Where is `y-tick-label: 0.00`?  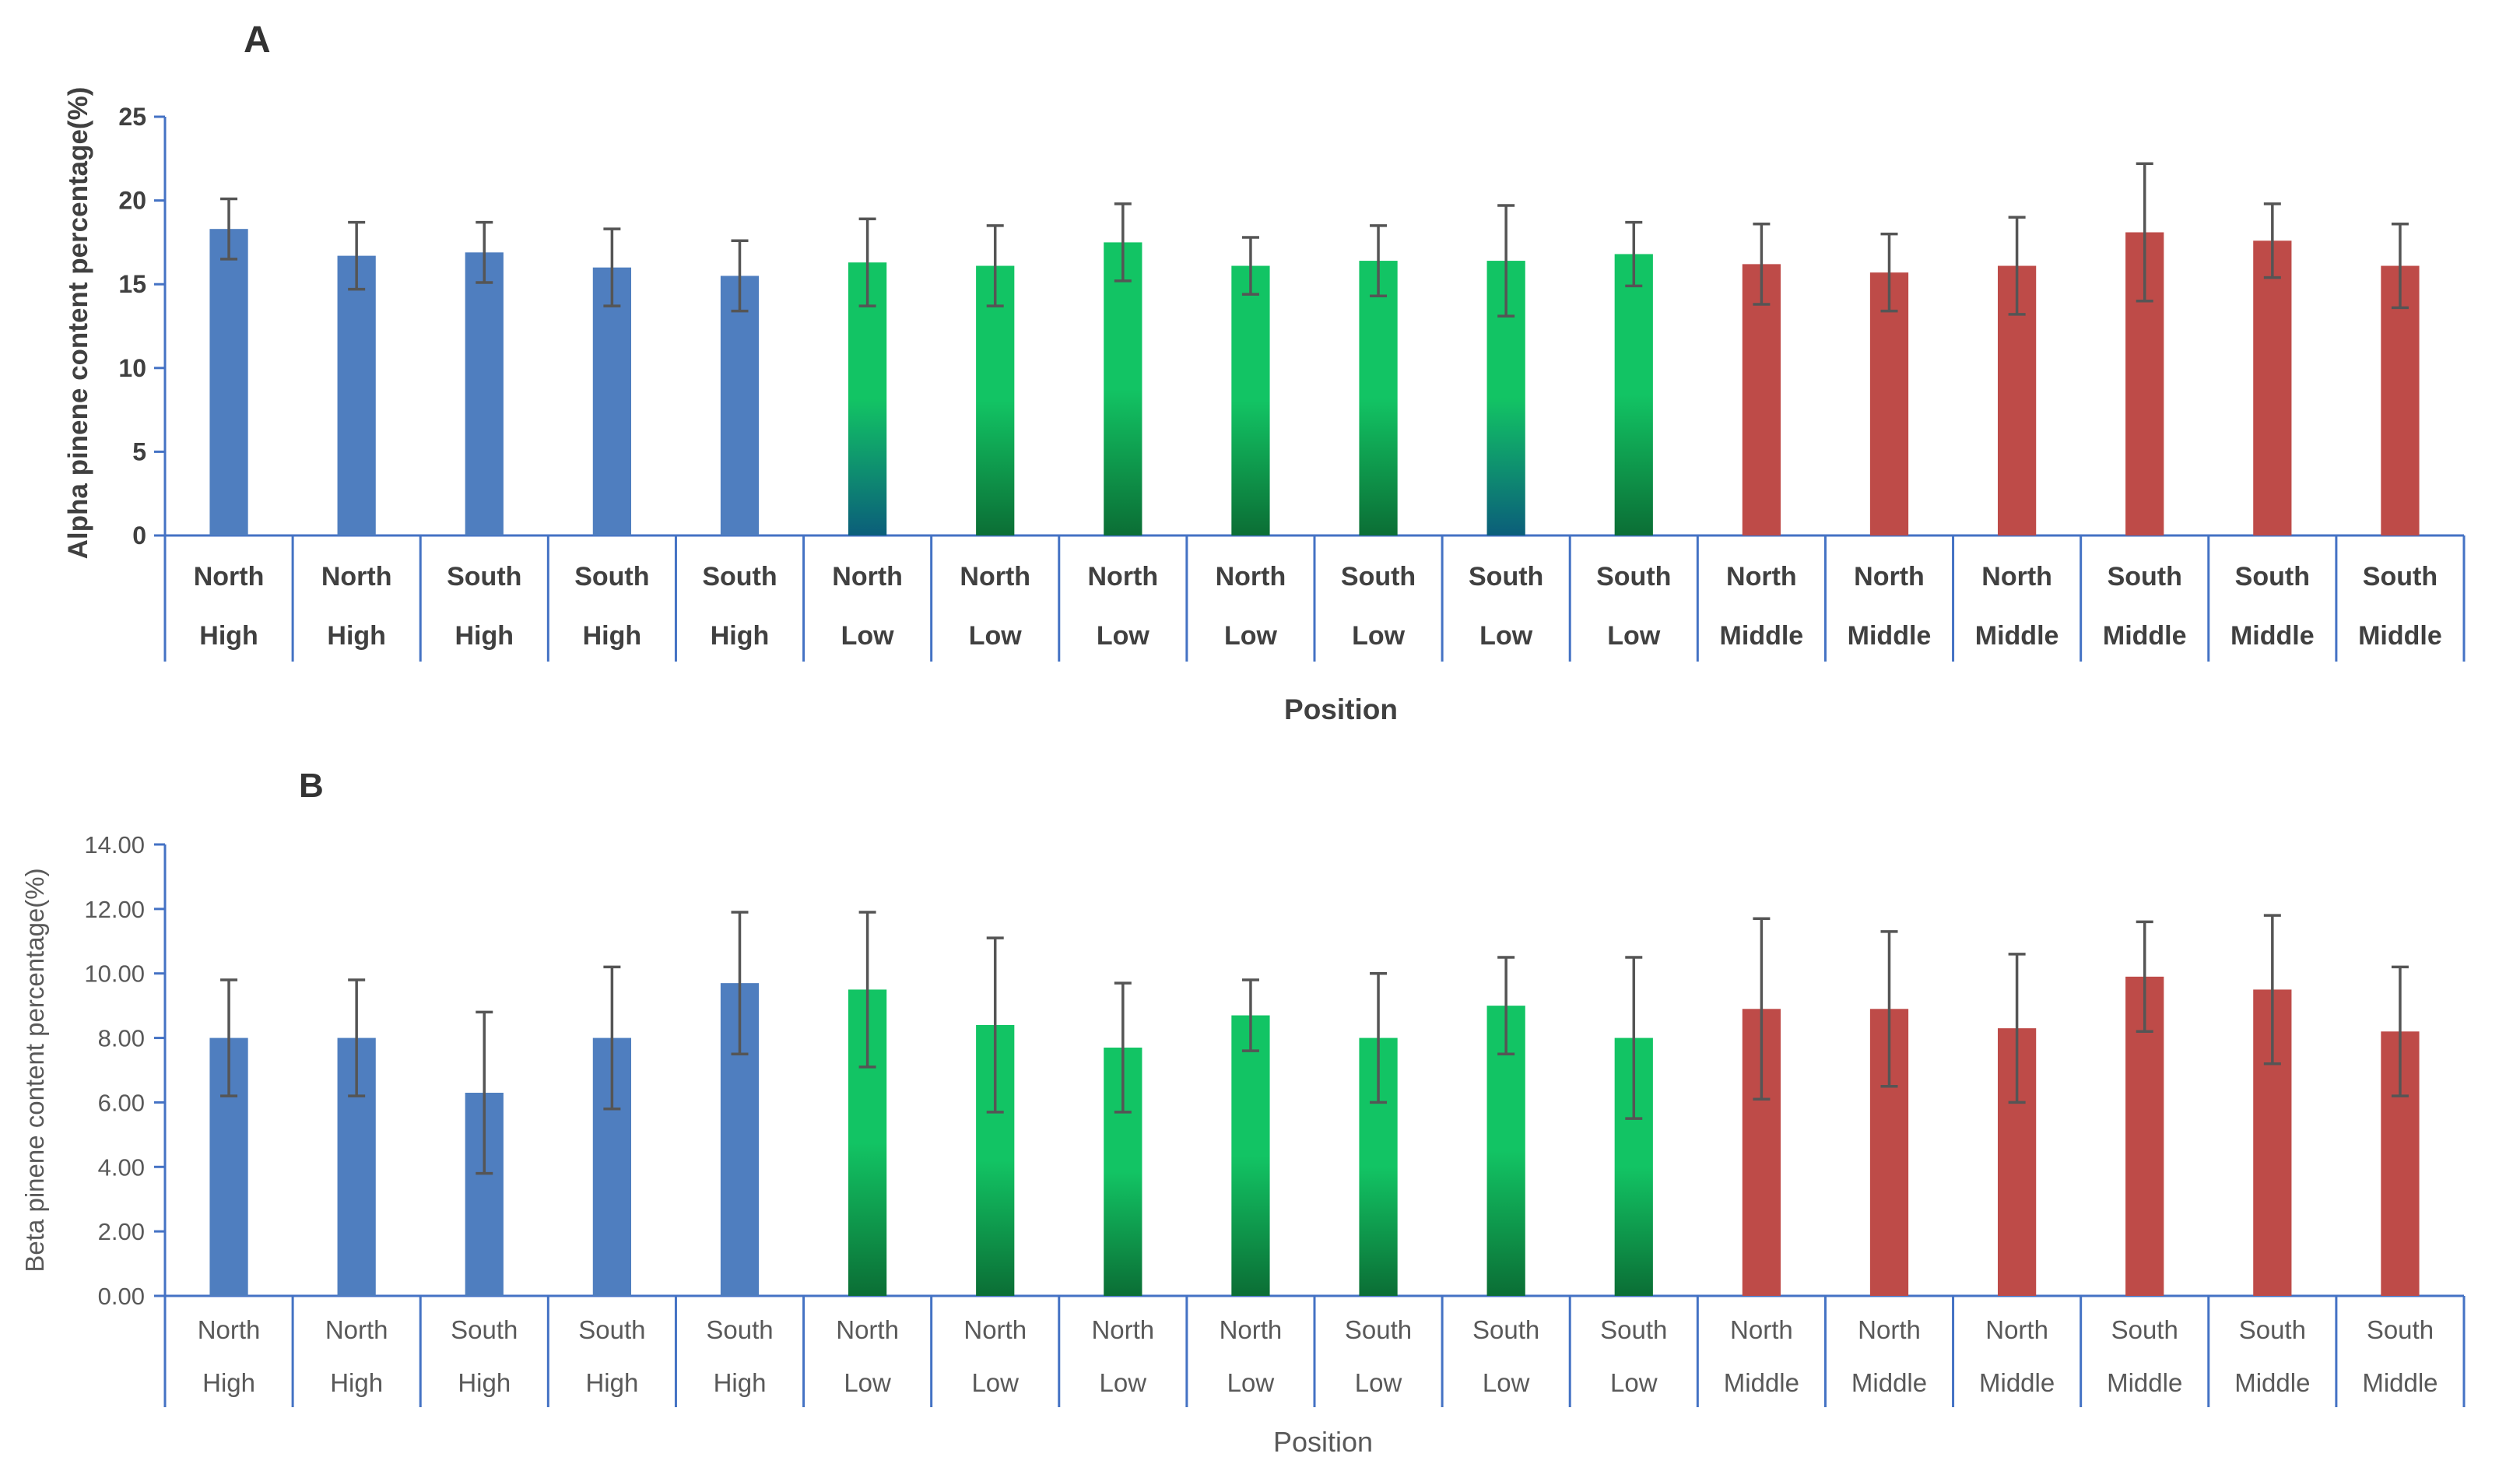 y-tick-label: 0.00 is located at coordinates (122, 1296).